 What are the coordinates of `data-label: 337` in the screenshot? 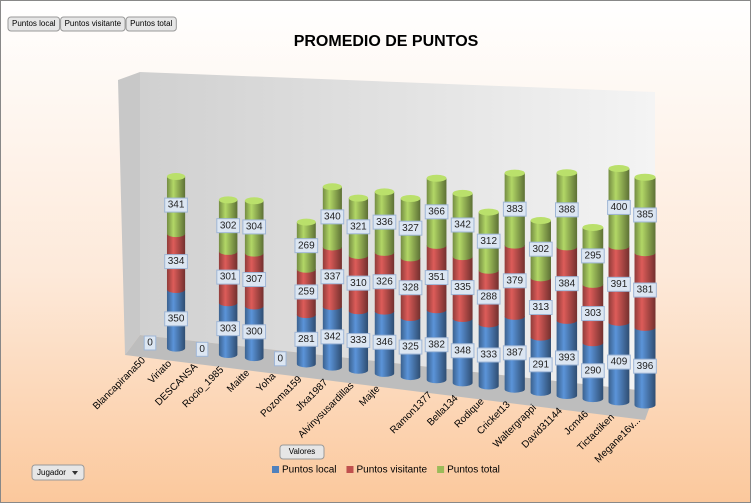 It's located at (332, 276).